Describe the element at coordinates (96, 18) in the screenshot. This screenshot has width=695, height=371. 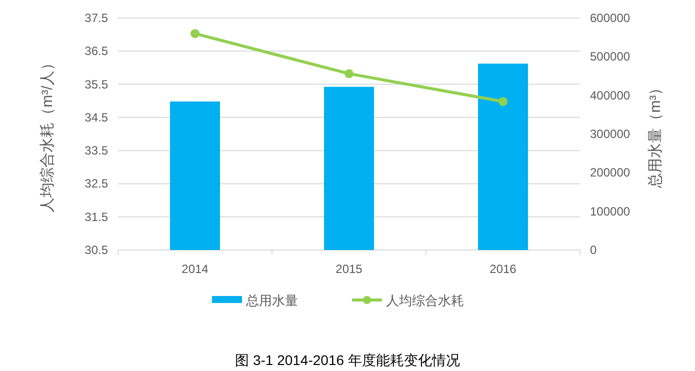
I see `y-tick-label: 37.5` at that location.